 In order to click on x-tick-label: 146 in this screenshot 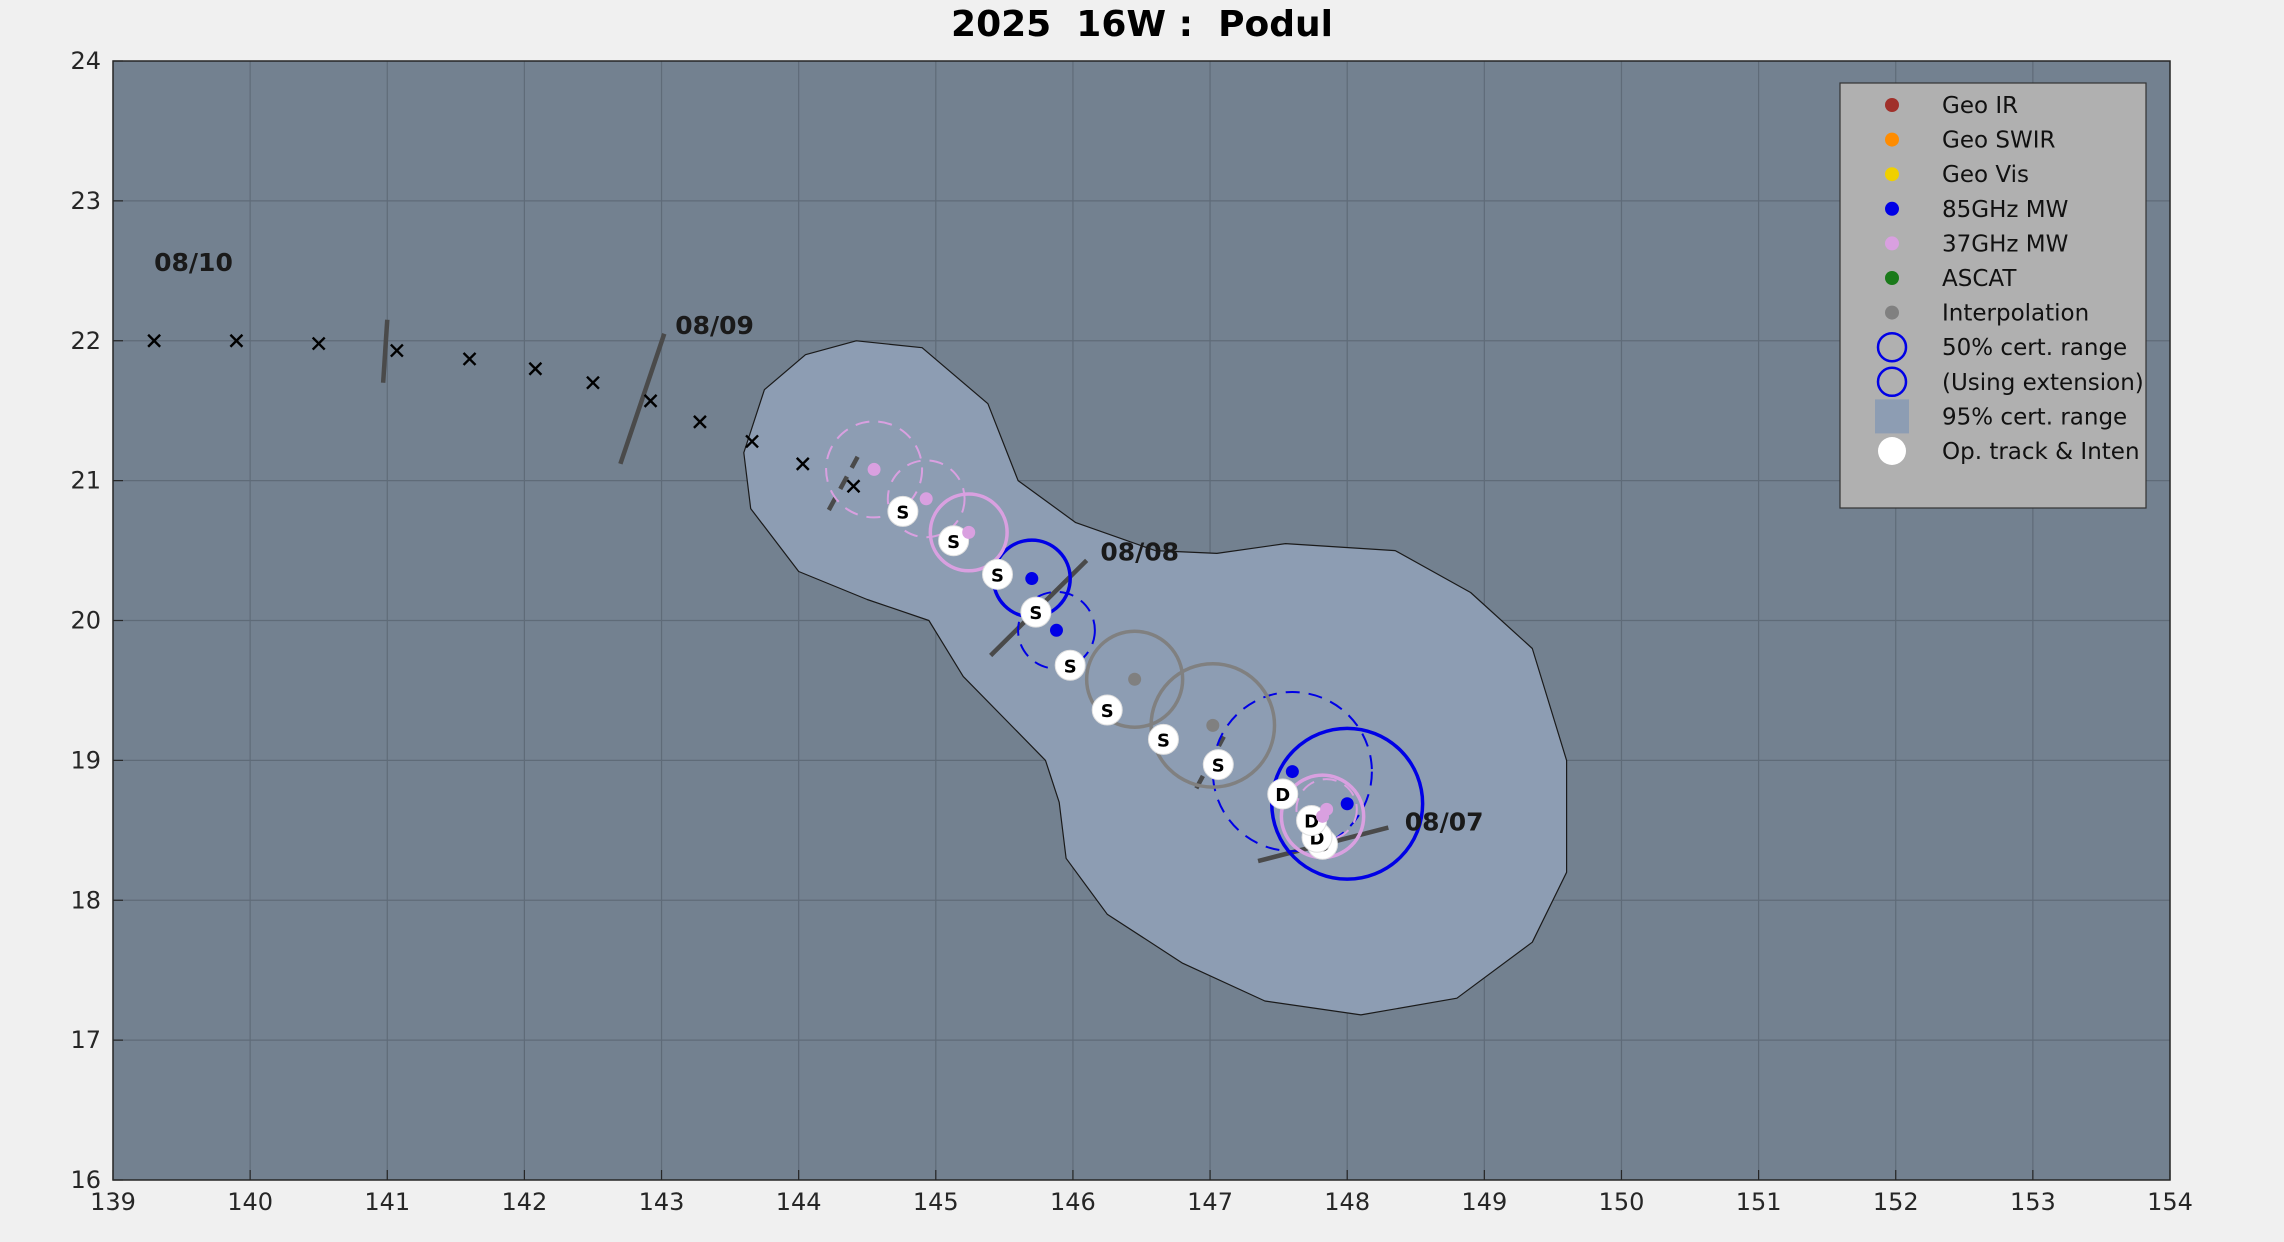, I will do `click(1073, 1202)`.